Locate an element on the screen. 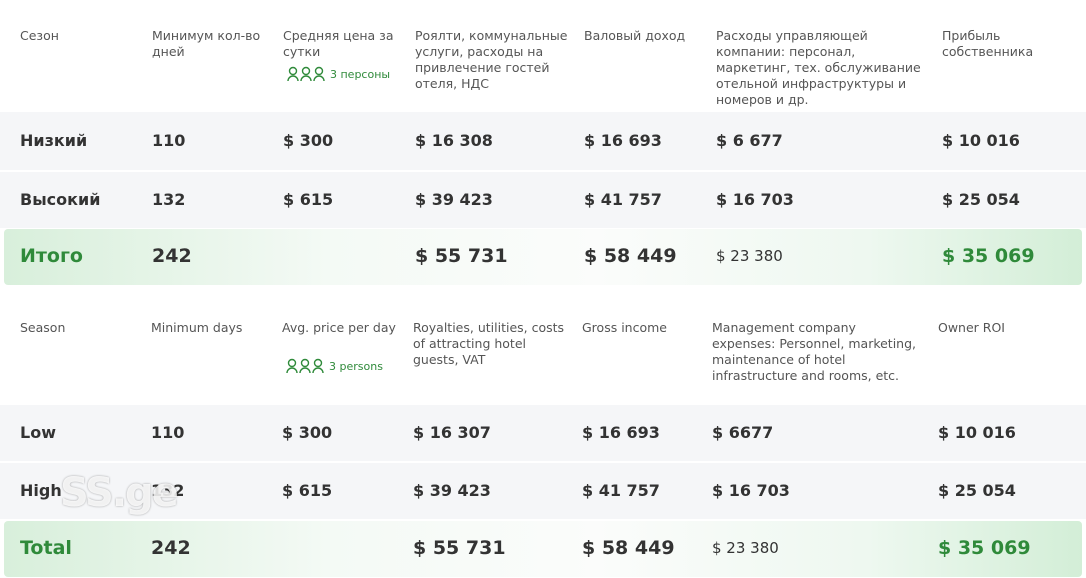 This screenshot has height=578, width=1086. header-cell: Средняя цена за сутки is located at coordinates (338, 43).